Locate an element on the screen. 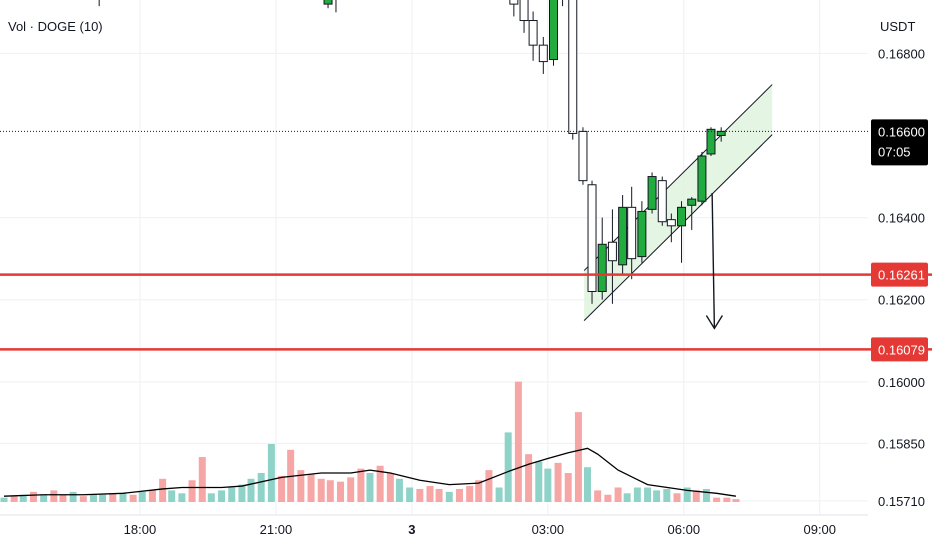 This screenshot has width=932, height=550. channel-lower-line is located at coordinates (678, 228).